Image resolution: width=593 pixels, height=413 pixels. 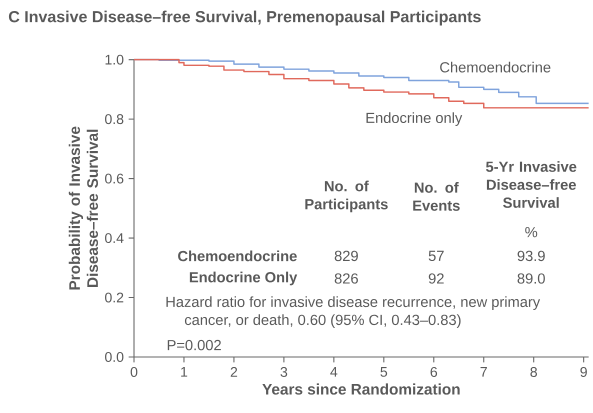 I want to click on annotation: P=0.002, so click(x=194, y=345).